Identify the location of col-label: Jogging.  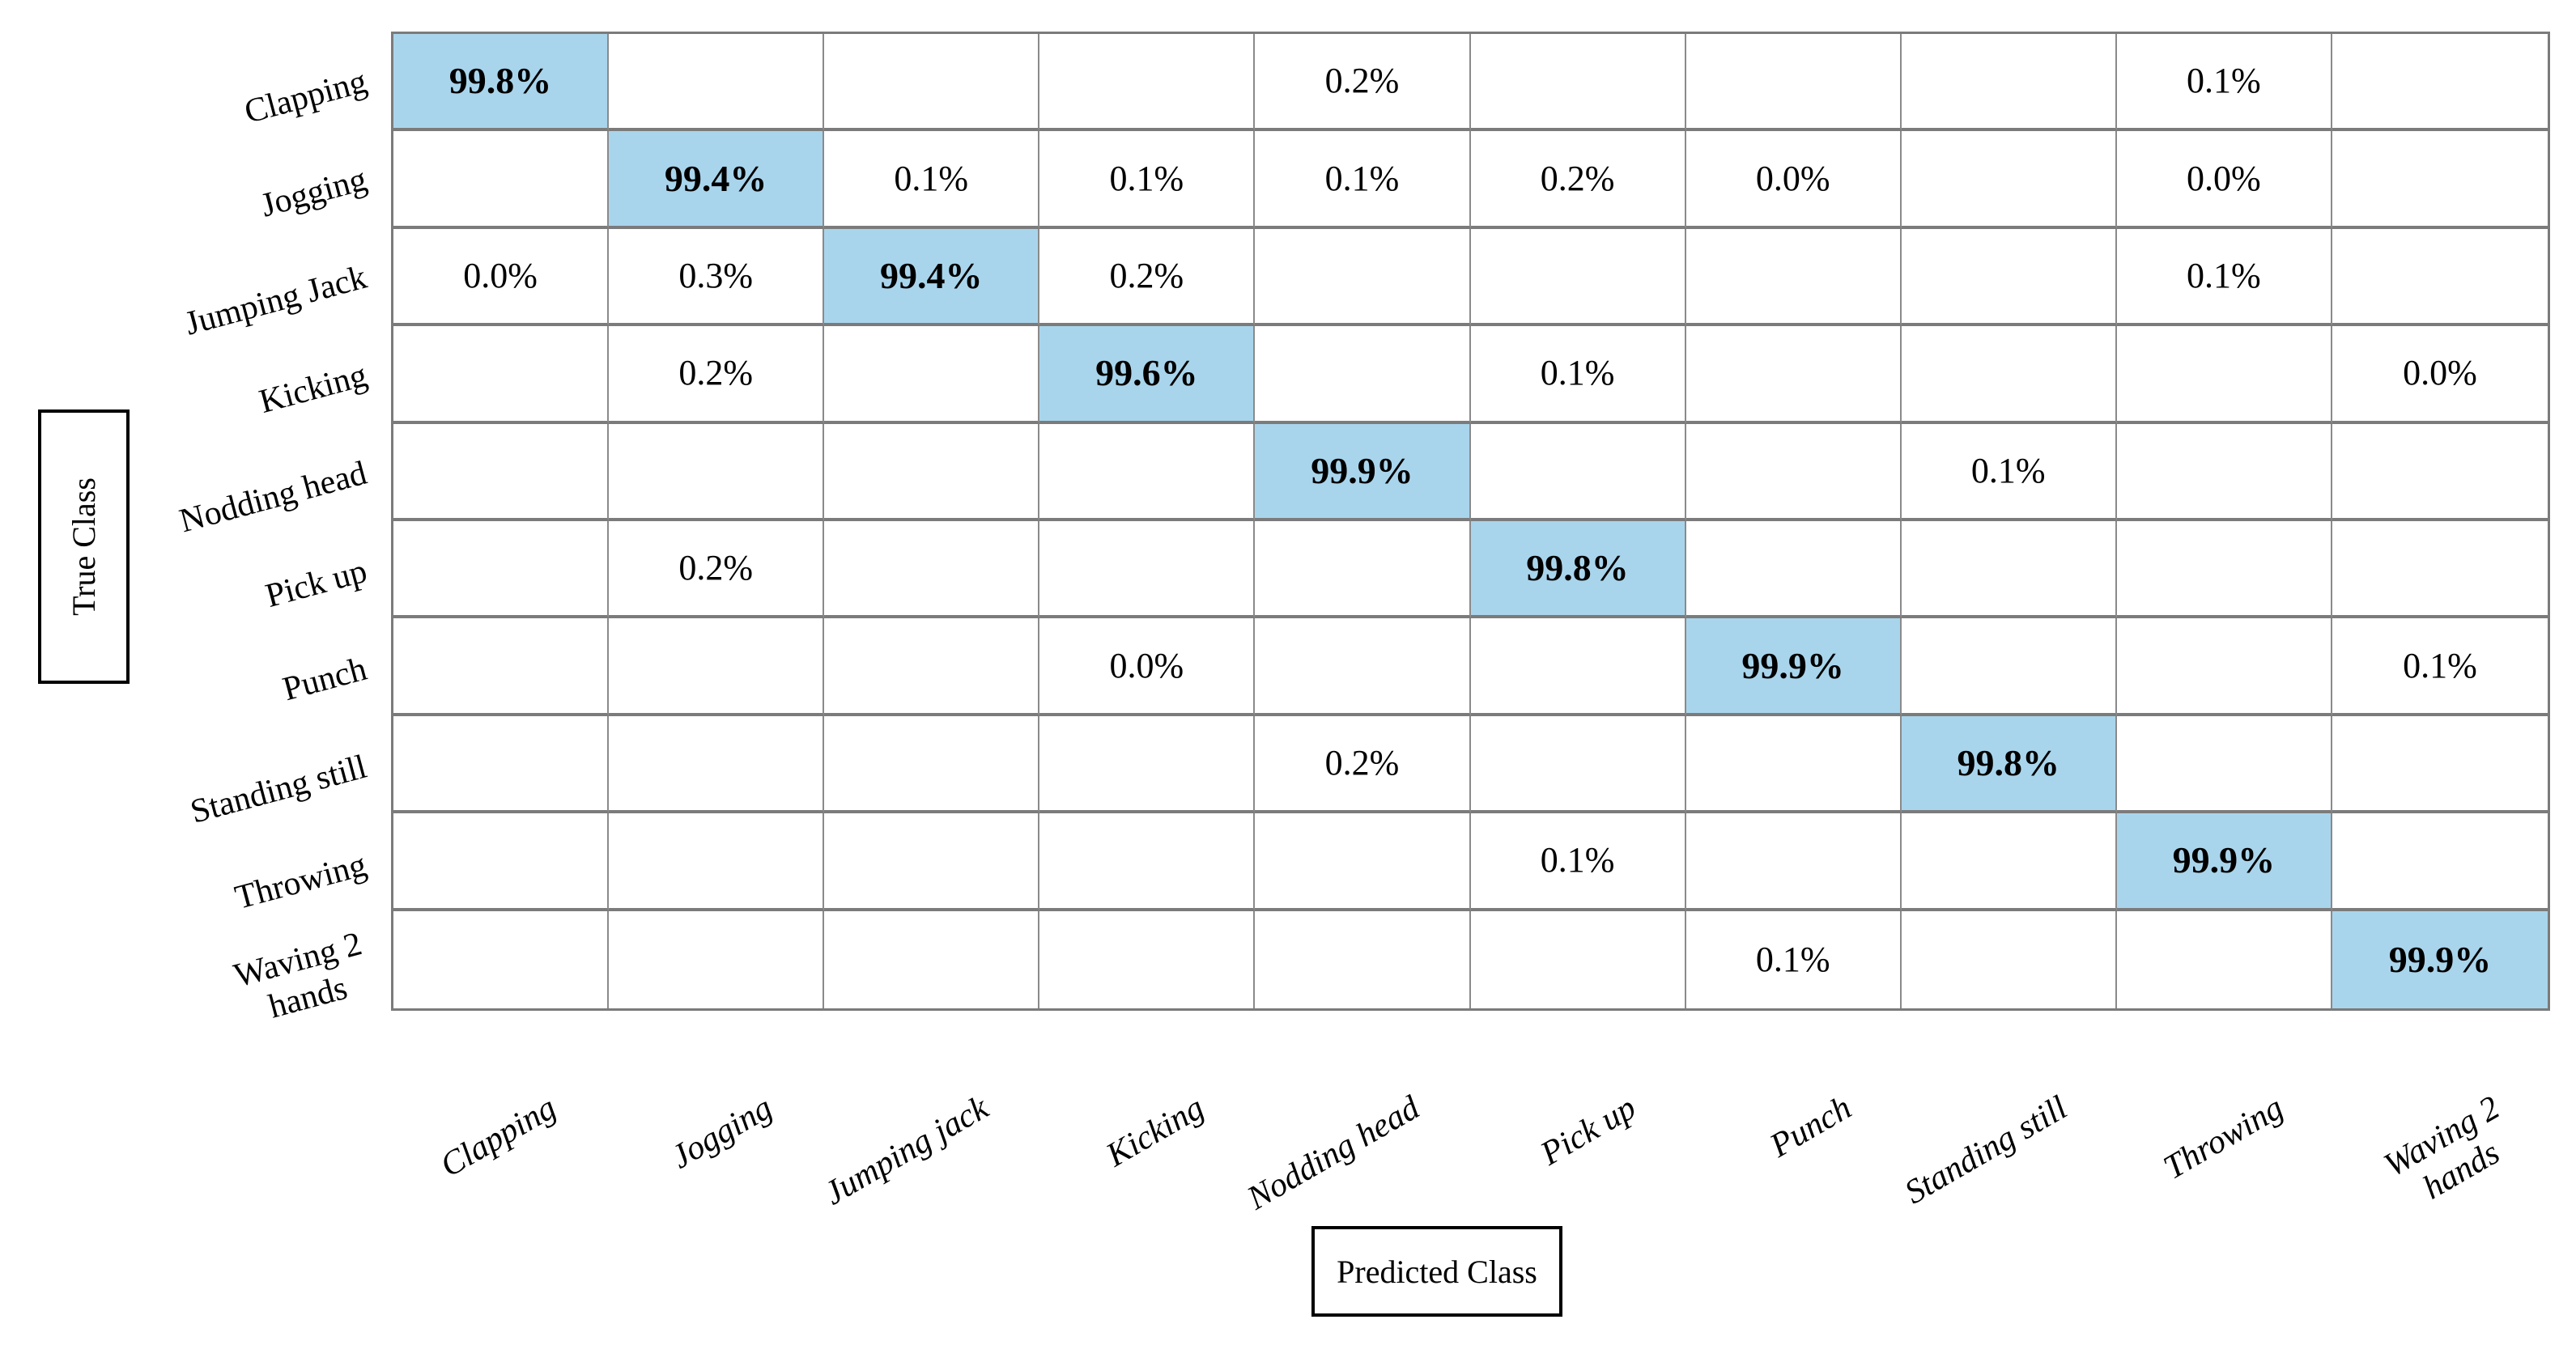
(722, 1132).